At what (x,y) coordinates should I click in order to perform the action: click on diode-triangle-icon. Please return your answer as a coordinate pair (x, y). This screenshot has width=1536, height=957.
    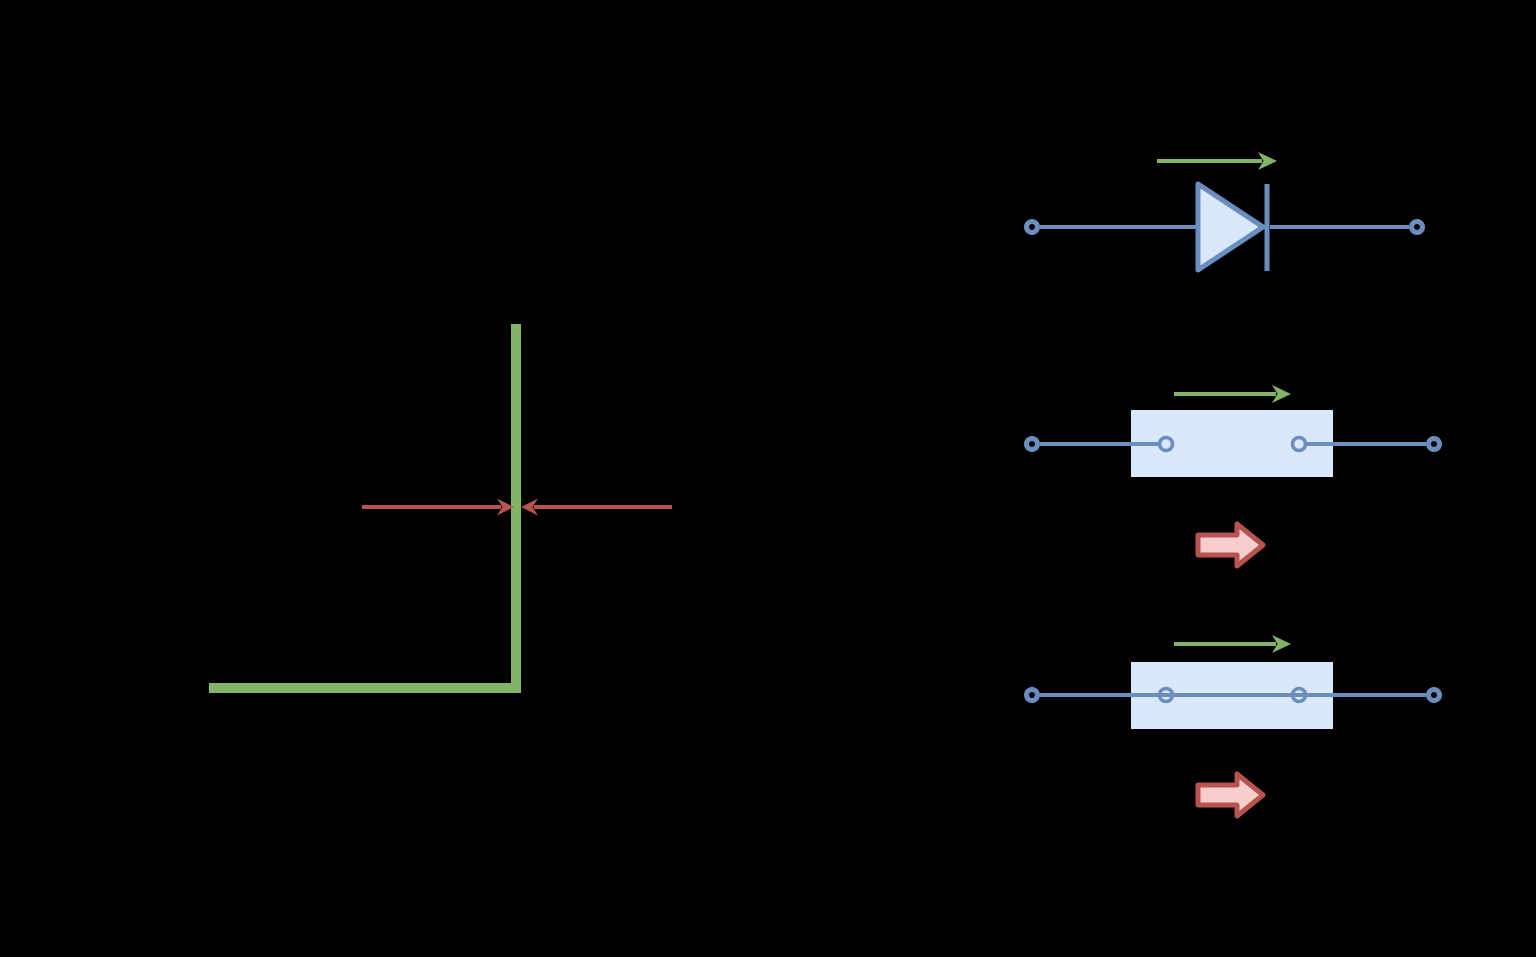
    Looking at the image, I should click on (1230, 227).